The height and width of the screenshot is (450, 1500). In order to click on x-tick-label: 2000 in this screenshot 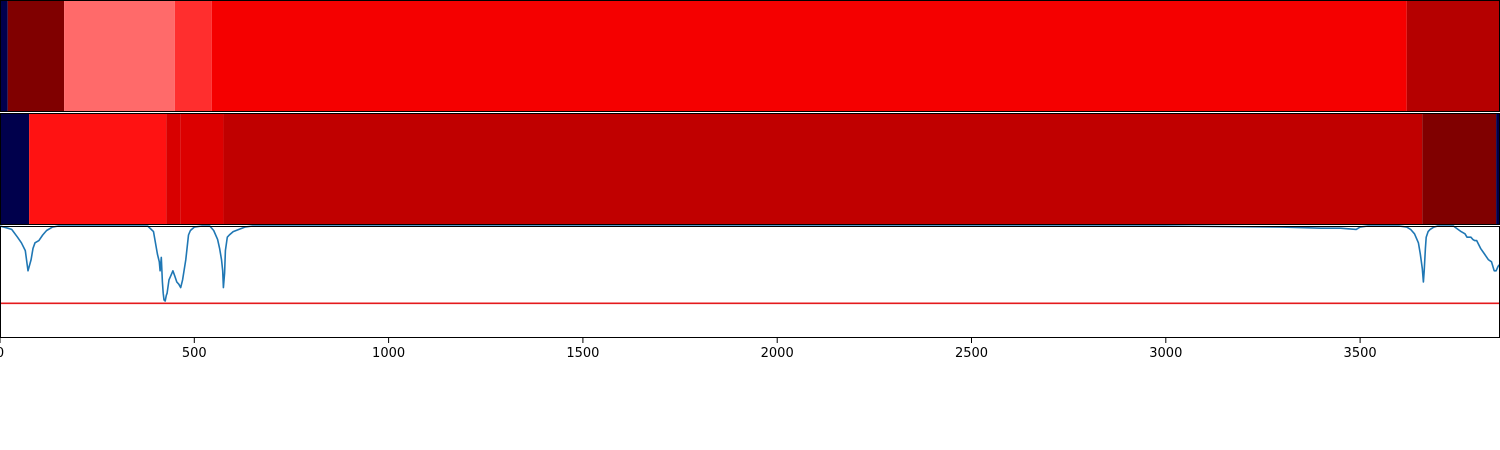, I will do `click(777, 353)`.